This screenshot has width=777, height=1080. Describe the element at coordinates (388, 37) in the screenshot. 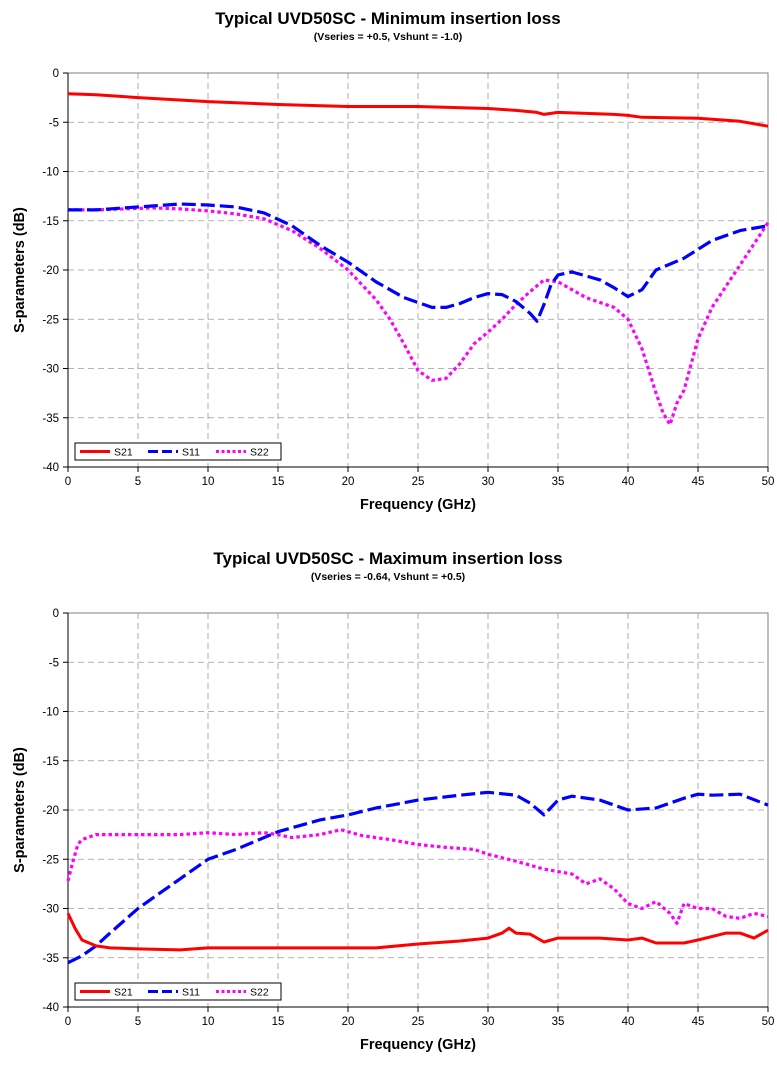

I see `chart-subtitle: (Vseries = +0.5, Vshunt = -1.0)` at that location.